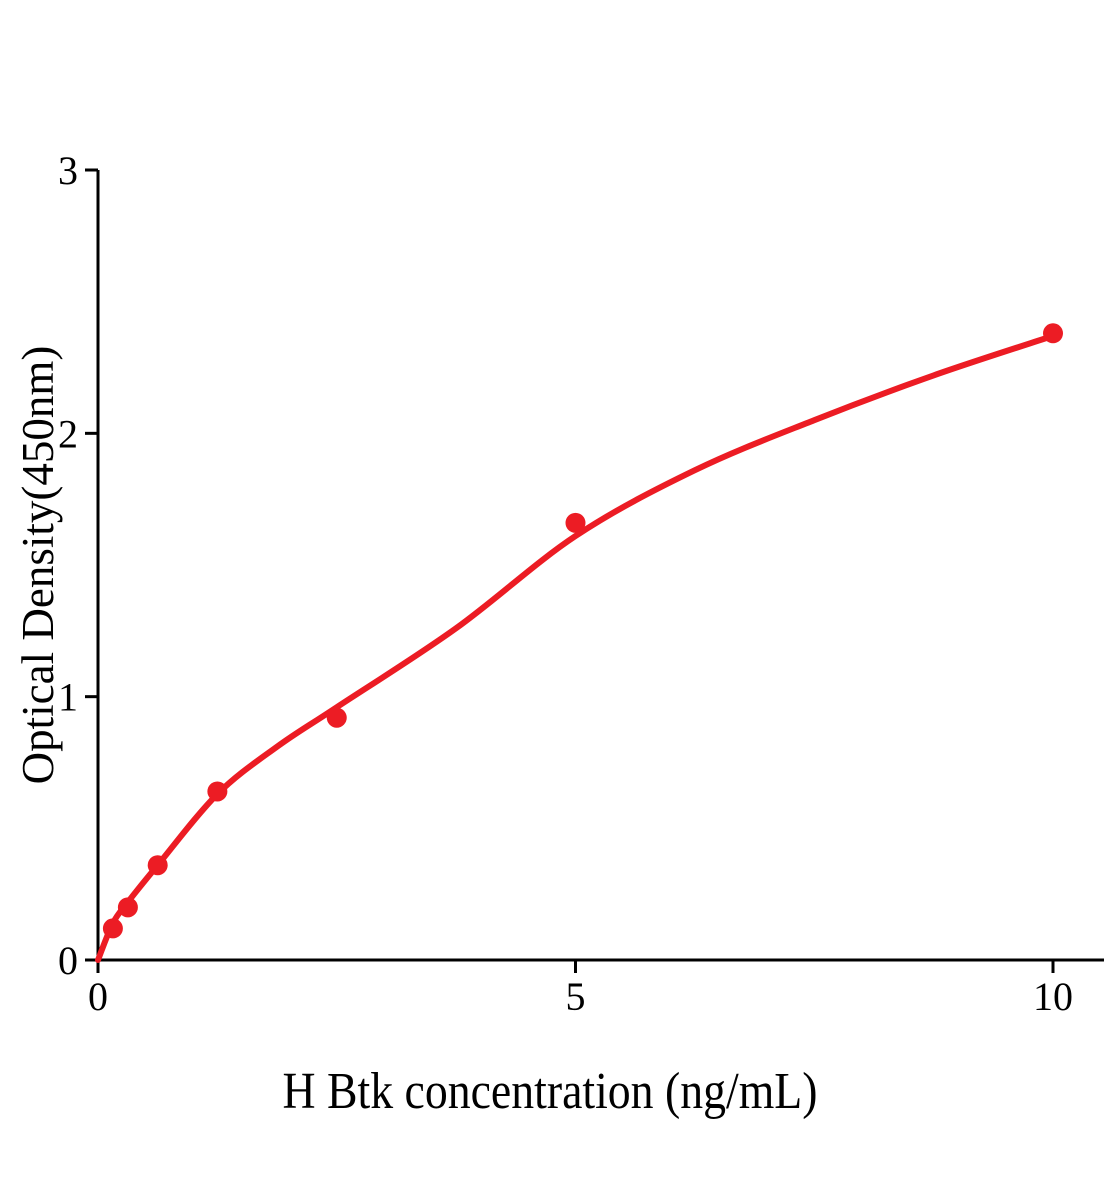  I want to click on x-axis-tick-label: 10, so click(1053, 996).